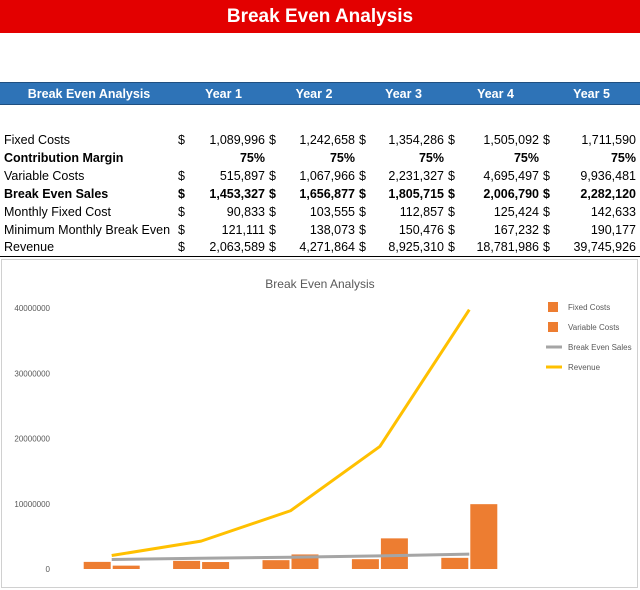 Image resolution: width=640 pixels, height=590 pixels. What do you see at coordinates (416, 175) in the screenshot?
I see `cell-value: 2,231,327` at bounding box center [416, 175].